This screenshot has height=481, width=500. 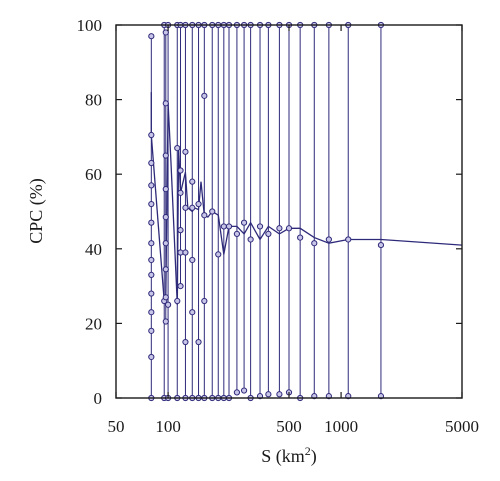 I want to click on x-tick-label-1: 100, so click(x=168, y=426).